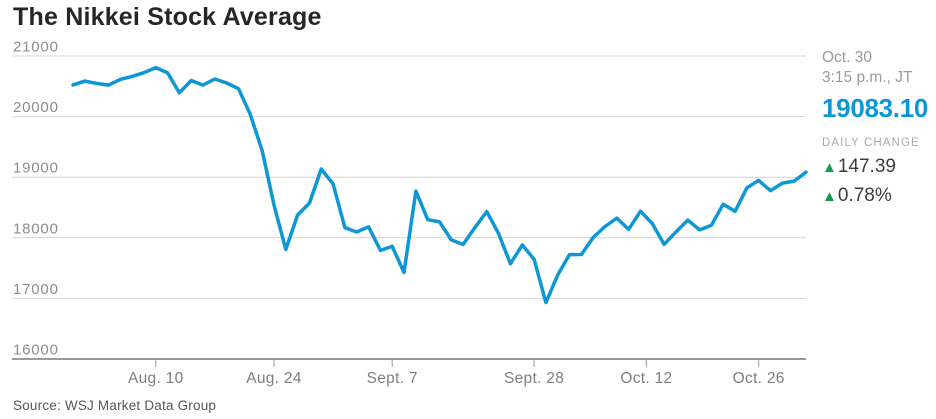  I want to click on daily-change-abs-value: 147.39, so click(866, 166).